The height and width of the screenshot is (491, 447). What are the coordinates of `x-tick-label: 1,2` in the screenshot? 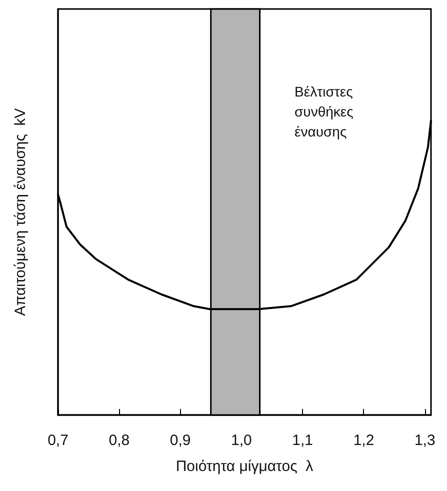 It's located at (363, 440).